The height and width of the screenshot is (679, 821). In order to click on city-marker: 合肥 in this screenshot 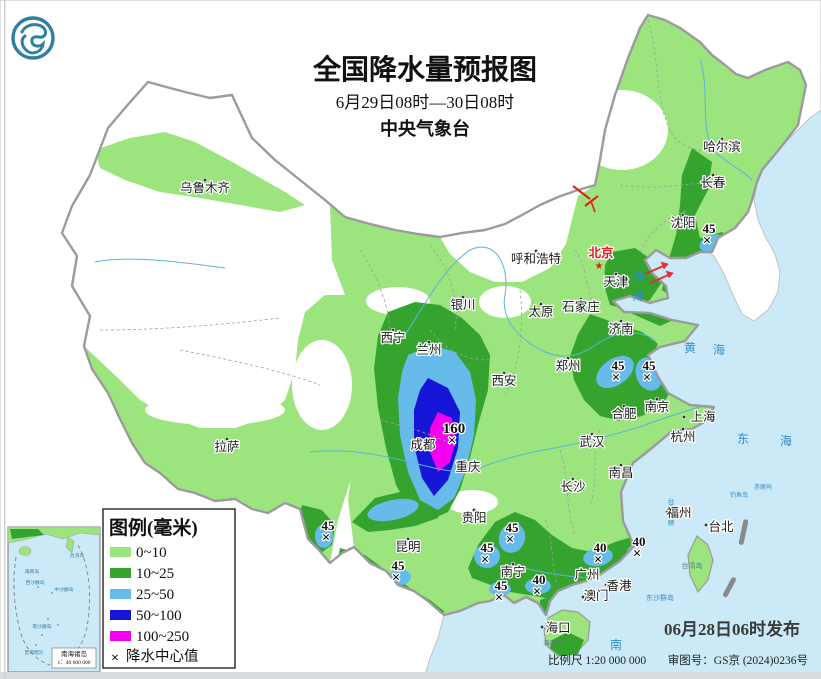, I will do `click(624, 412)`.